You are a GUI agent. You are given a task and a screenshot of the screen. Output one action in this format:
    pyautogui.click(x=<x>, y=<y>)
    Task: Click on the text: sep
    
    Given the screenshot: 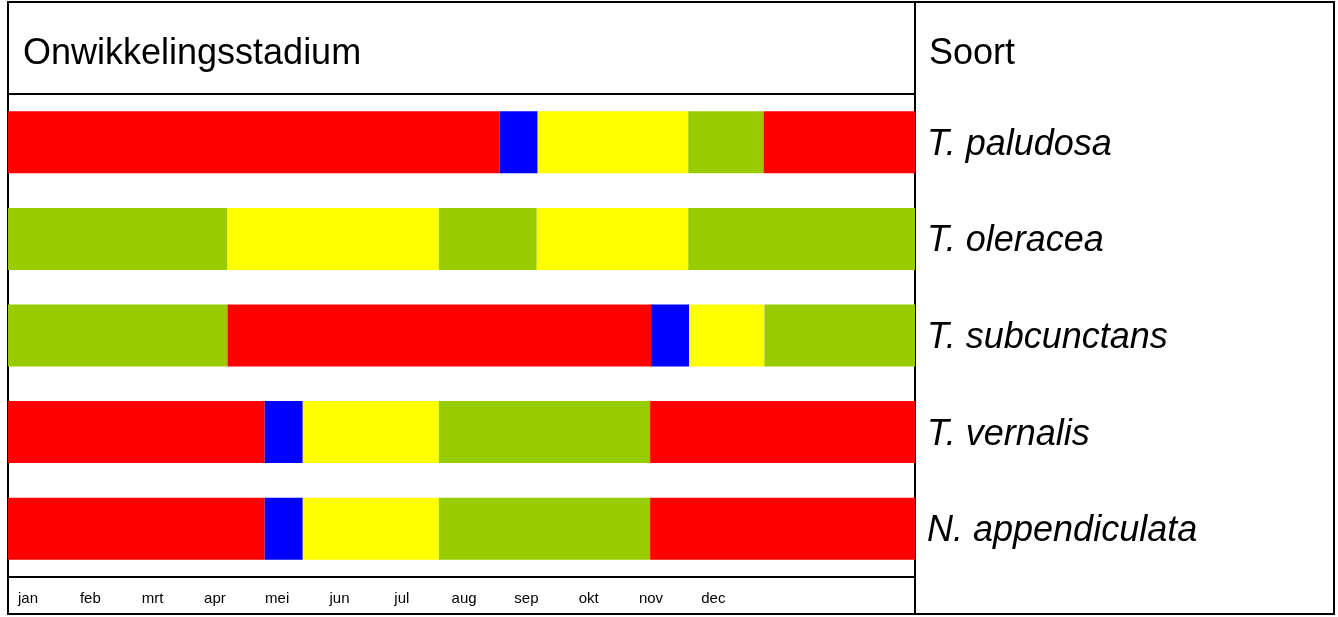 What is the action you would take?
    pyautogui.click(x=526, y=597)
    